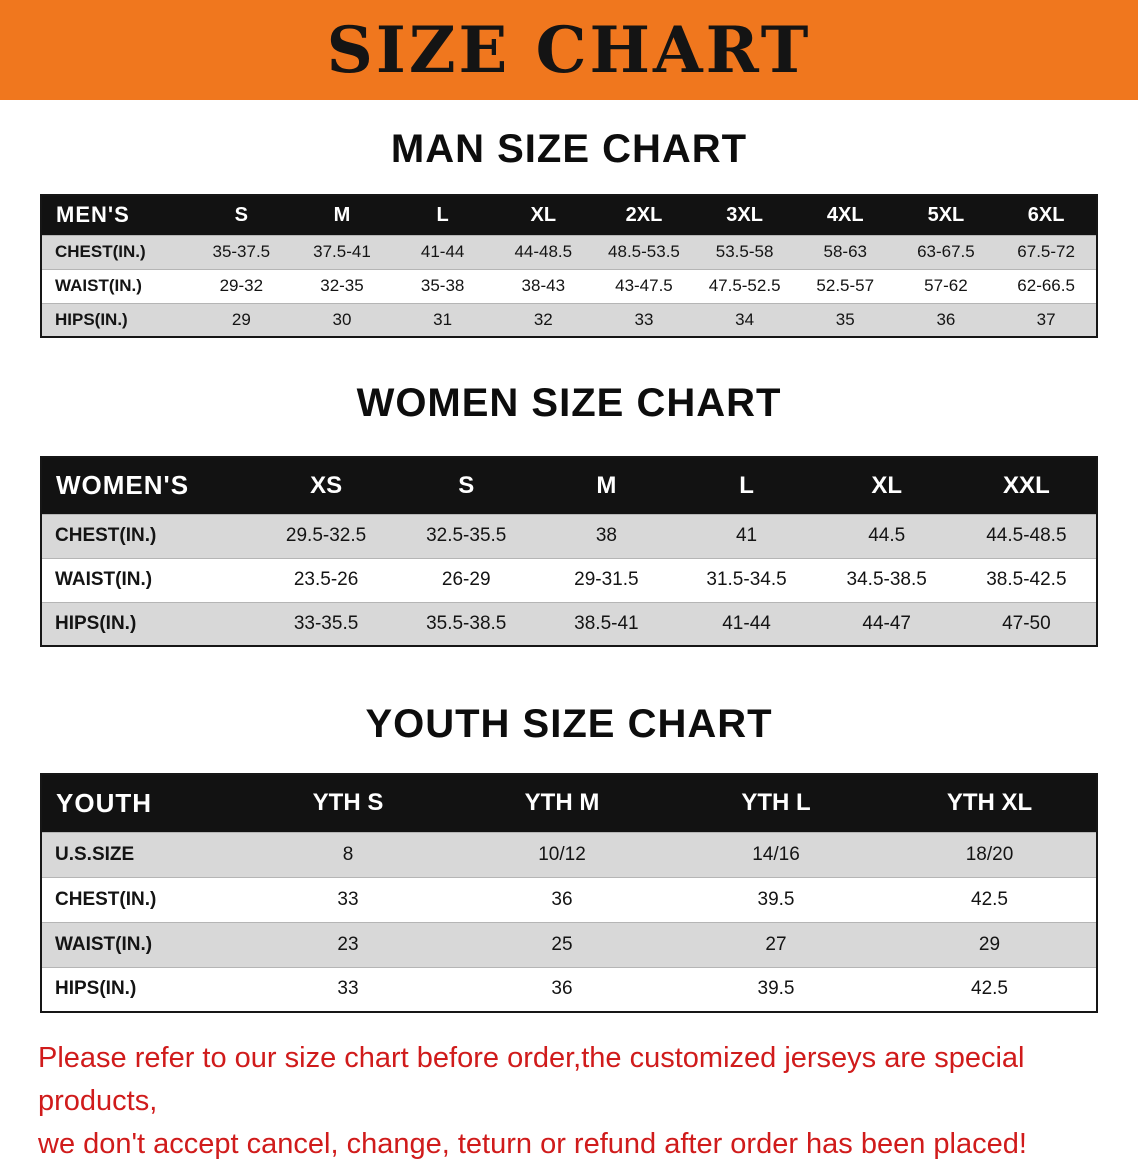  I want to click on table-row: U.S.SIZE 8 10/12 14/16 18/20, so click(569, 854).